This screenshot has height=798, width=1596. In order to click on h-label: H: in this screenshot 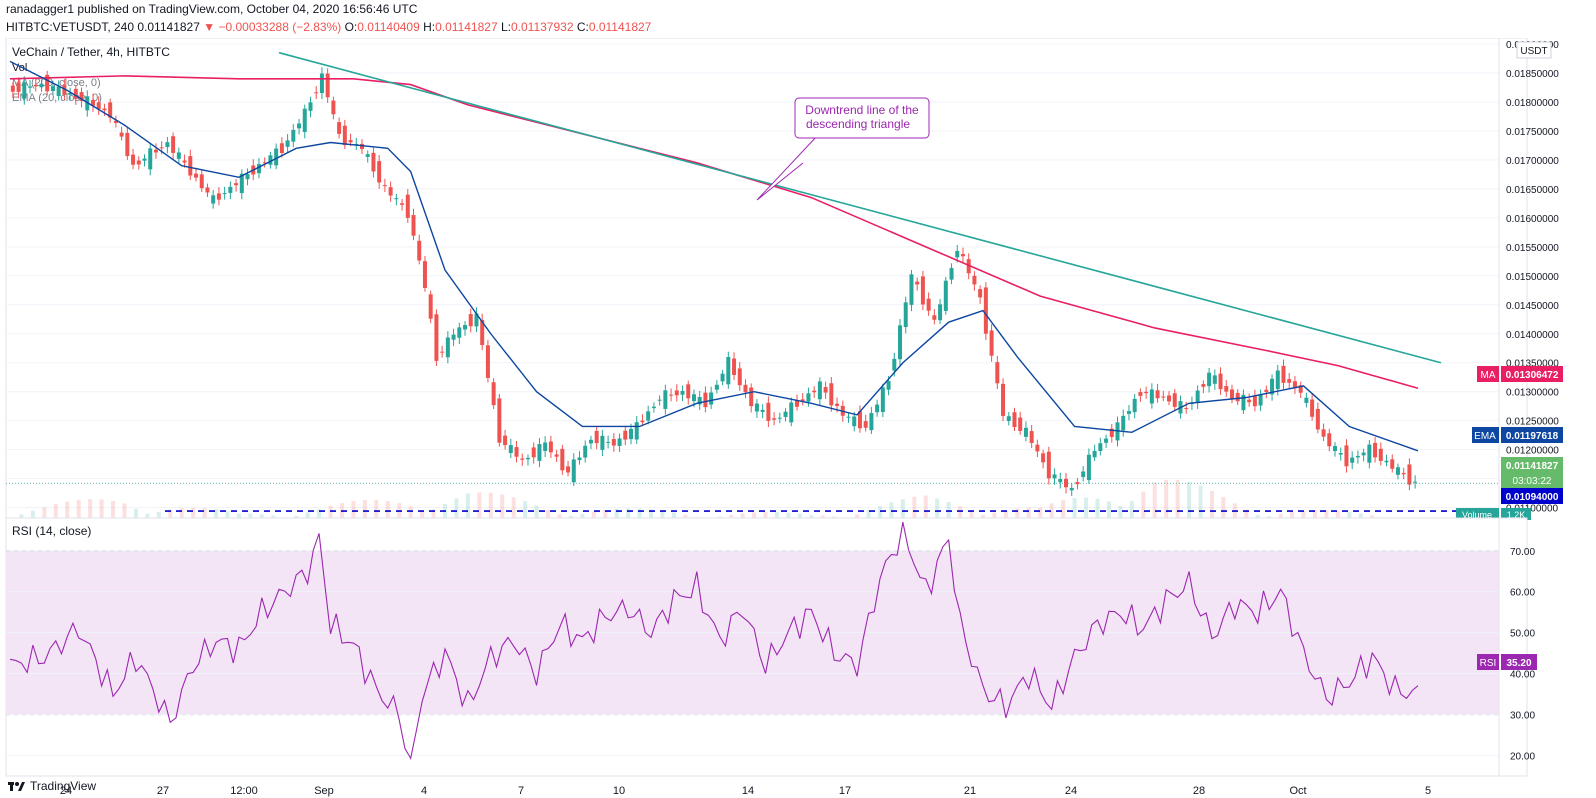, I will do `click(429, 27)`.